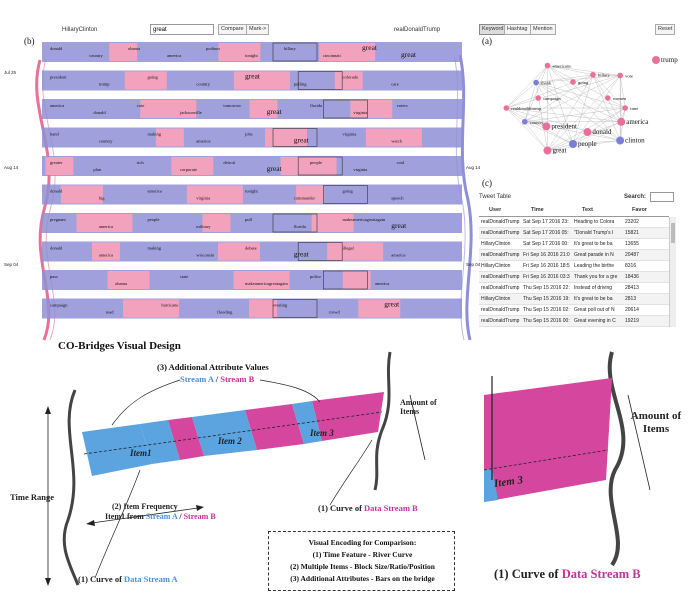 The width and height of the screenshot is (694, 608). I want to click on network-node: america, so click(633, 121).